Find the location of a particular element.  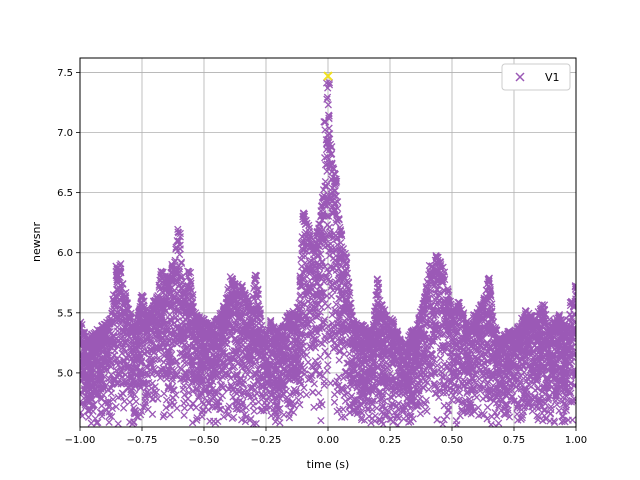

legend-label-v1: V1 is located at coordinates (552, 77).